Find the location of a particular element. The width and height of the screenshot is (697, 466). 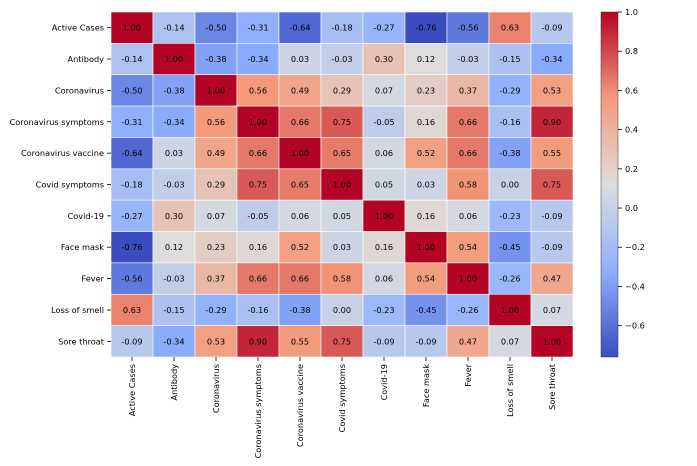

cell-value-label: -0.45 is located at coordinates (509, 247).